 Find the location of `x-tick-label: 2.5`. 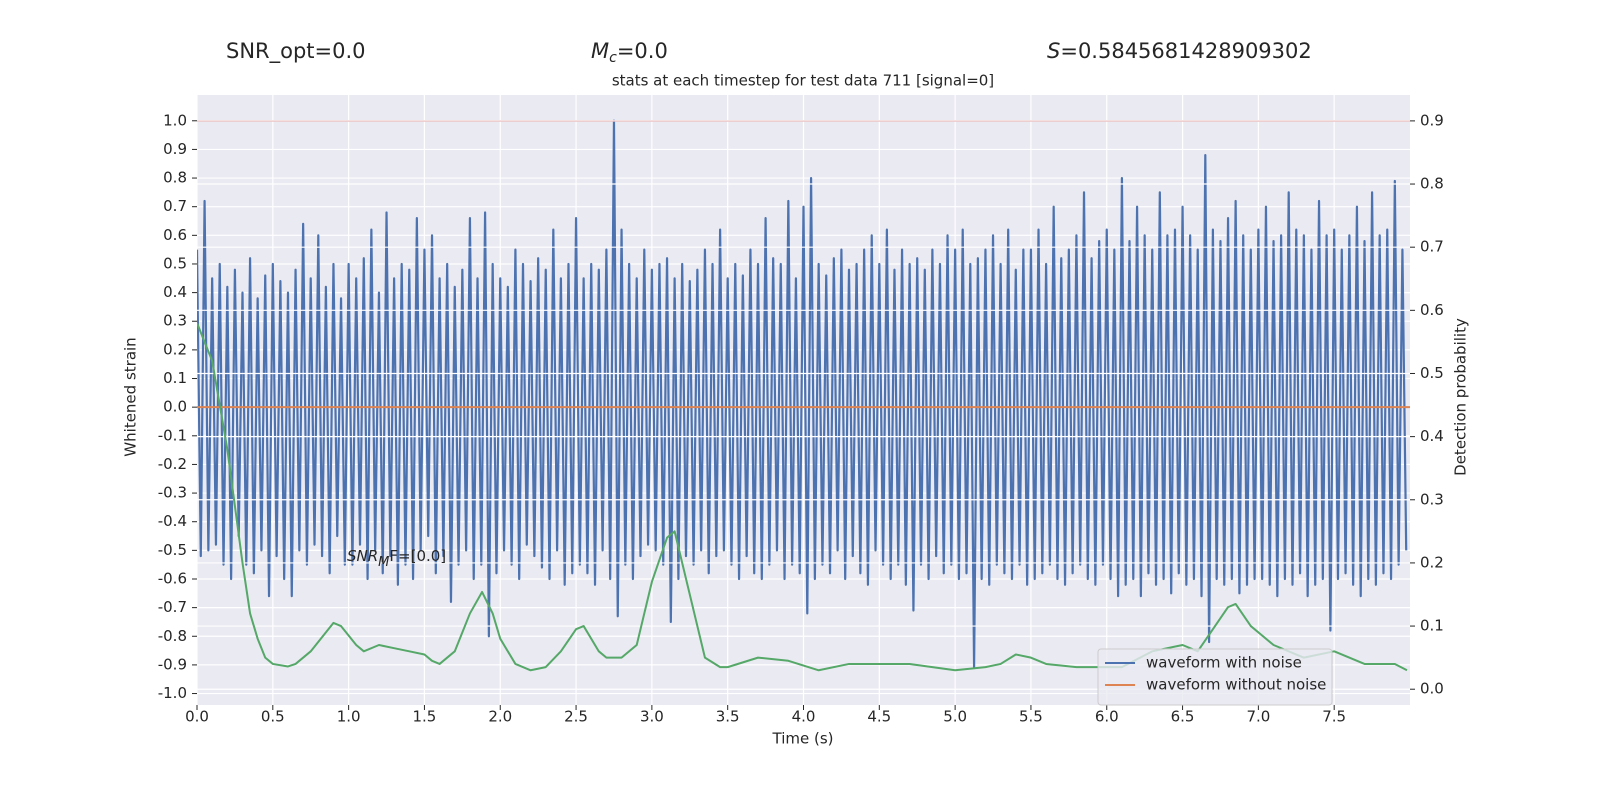

x-tick-label: 2.5 is located at coordinates (576, 717).